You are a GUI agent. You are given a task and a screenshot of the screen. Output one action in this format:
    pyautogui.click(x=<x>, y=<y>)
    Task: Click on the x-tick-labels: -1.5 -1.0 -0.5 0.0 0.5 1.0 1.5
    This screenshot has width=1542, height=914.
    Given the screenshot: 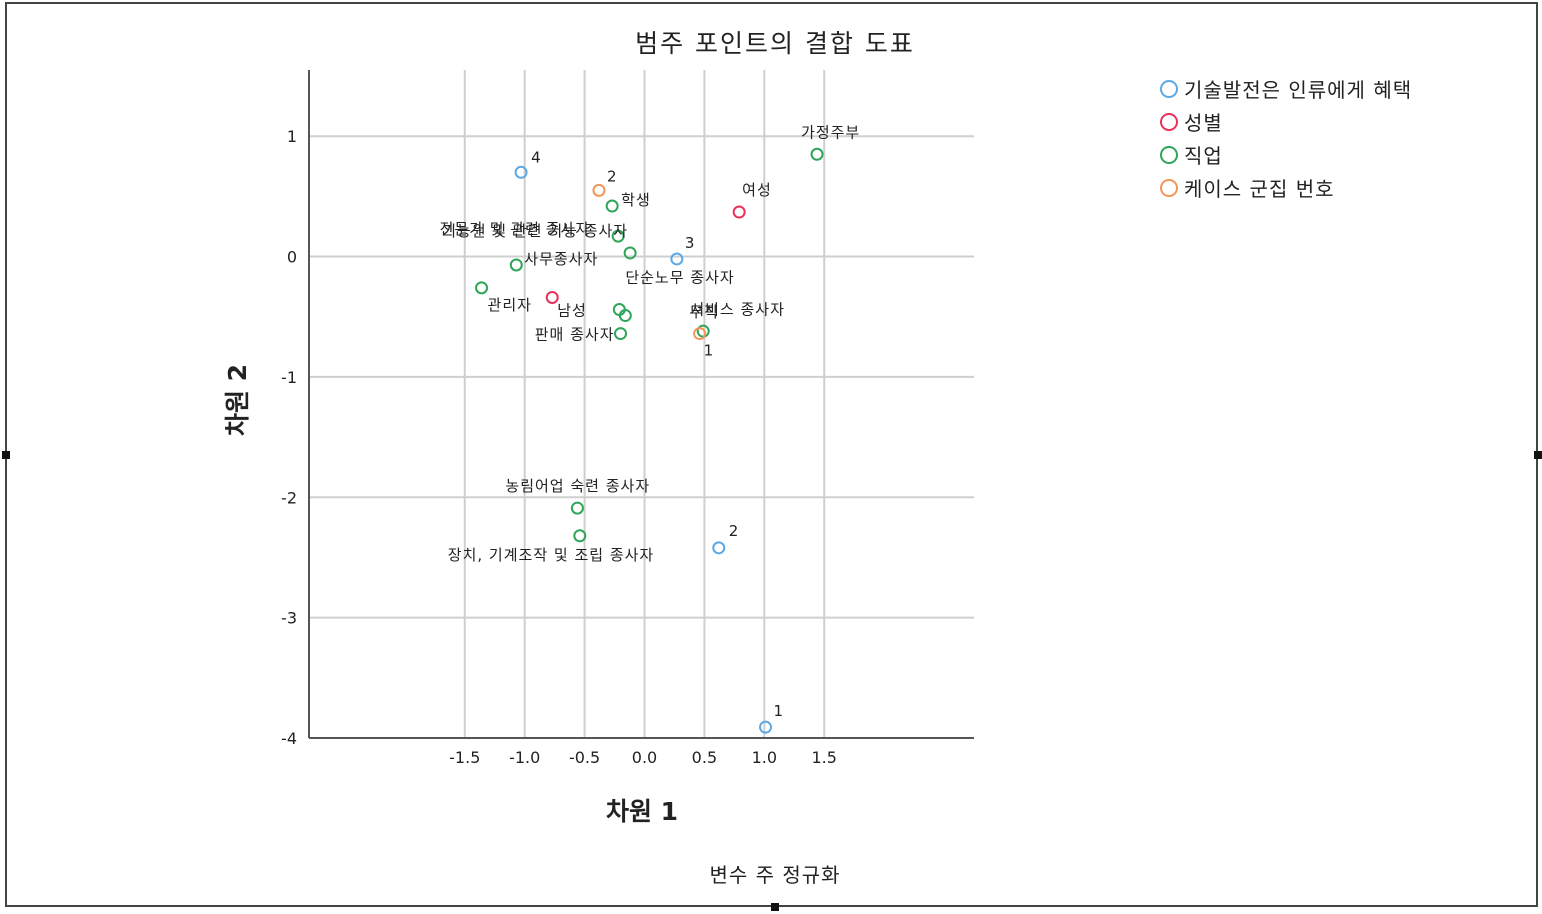 What is the action you would take?
    pyautogui.click(x=643, y=757)
    